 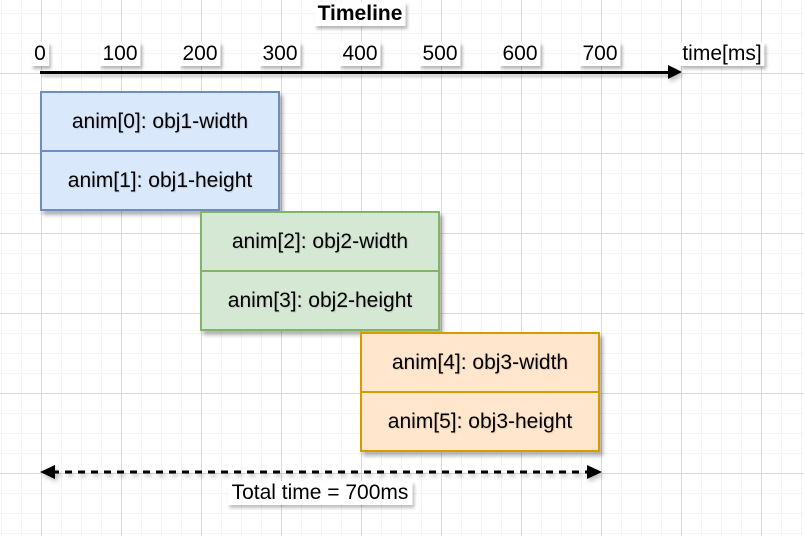 What do you see at coordinates (360, 14) in the screenshot?
I see `diagram-title: Timeline` at bounding box center [360, 14].